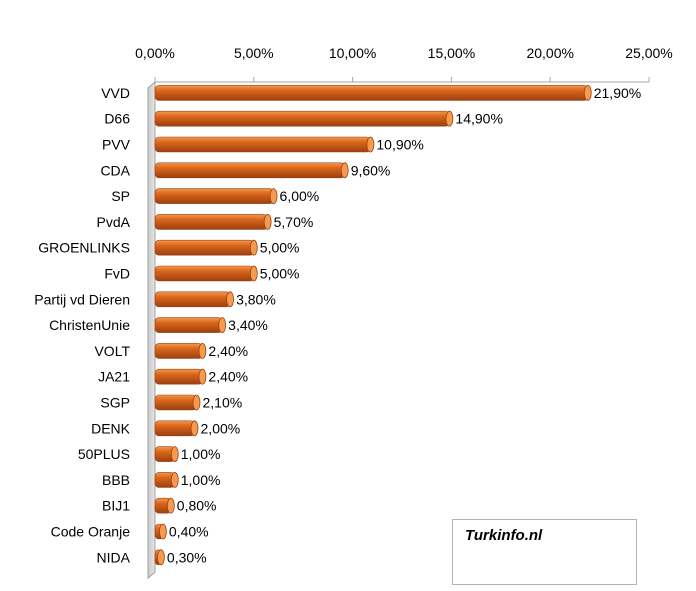  I want to click on data-label: 9,60%, so click(371, 170).